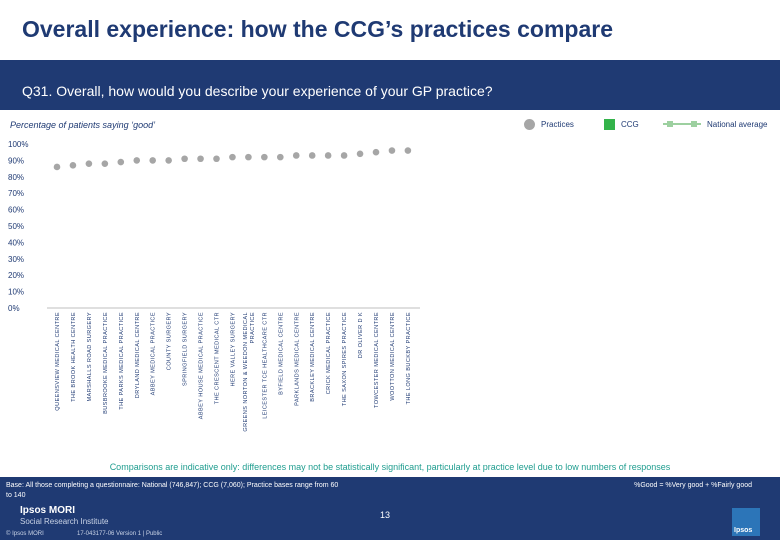 Image resolution: width=780 pixels, height=540 pixels. I want to click on y-tick-label: 40%, so click(16, 242).